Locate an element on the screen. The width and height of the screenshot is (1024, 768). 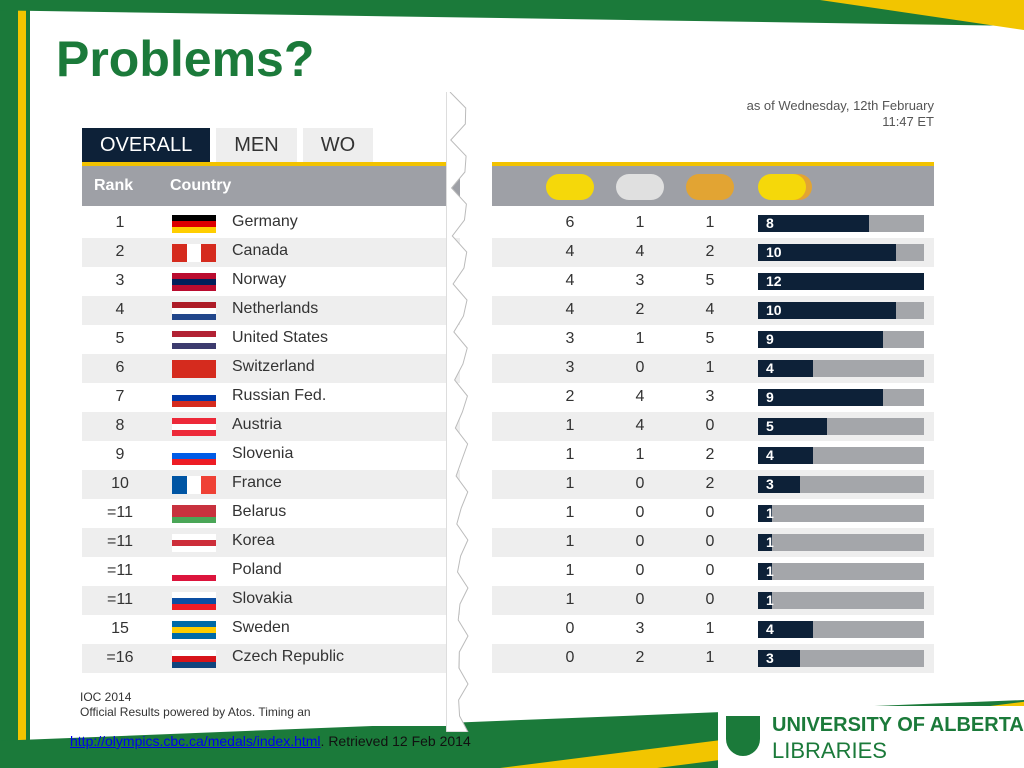
total-bar: 8 is located at coordinates (841, 223).